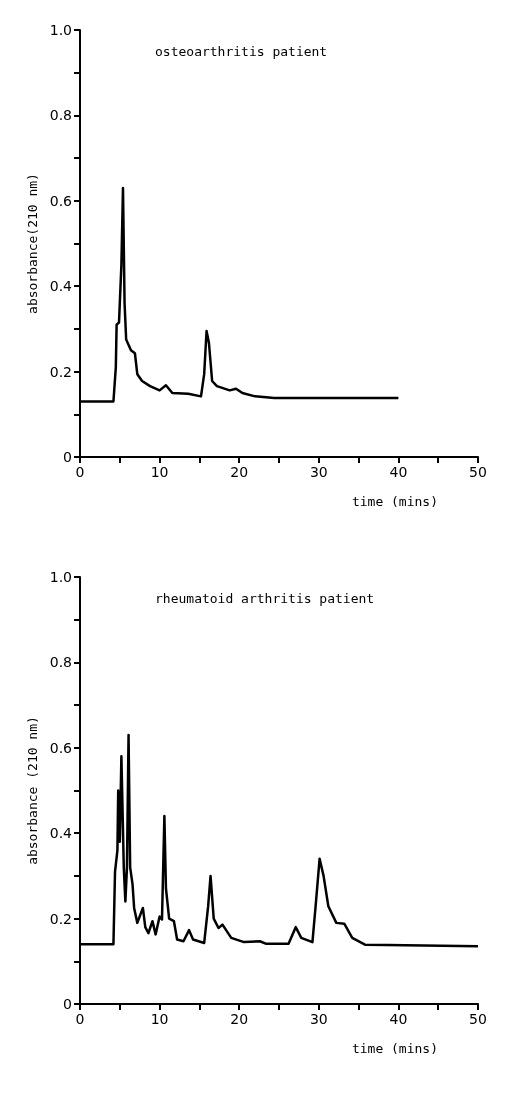 The height and width of the screenshot is (1094, 518). Describe the element at coordinates (32, 790) in the screenshot. I see `y-axis-title: absorbance (210 nm)` at that location.